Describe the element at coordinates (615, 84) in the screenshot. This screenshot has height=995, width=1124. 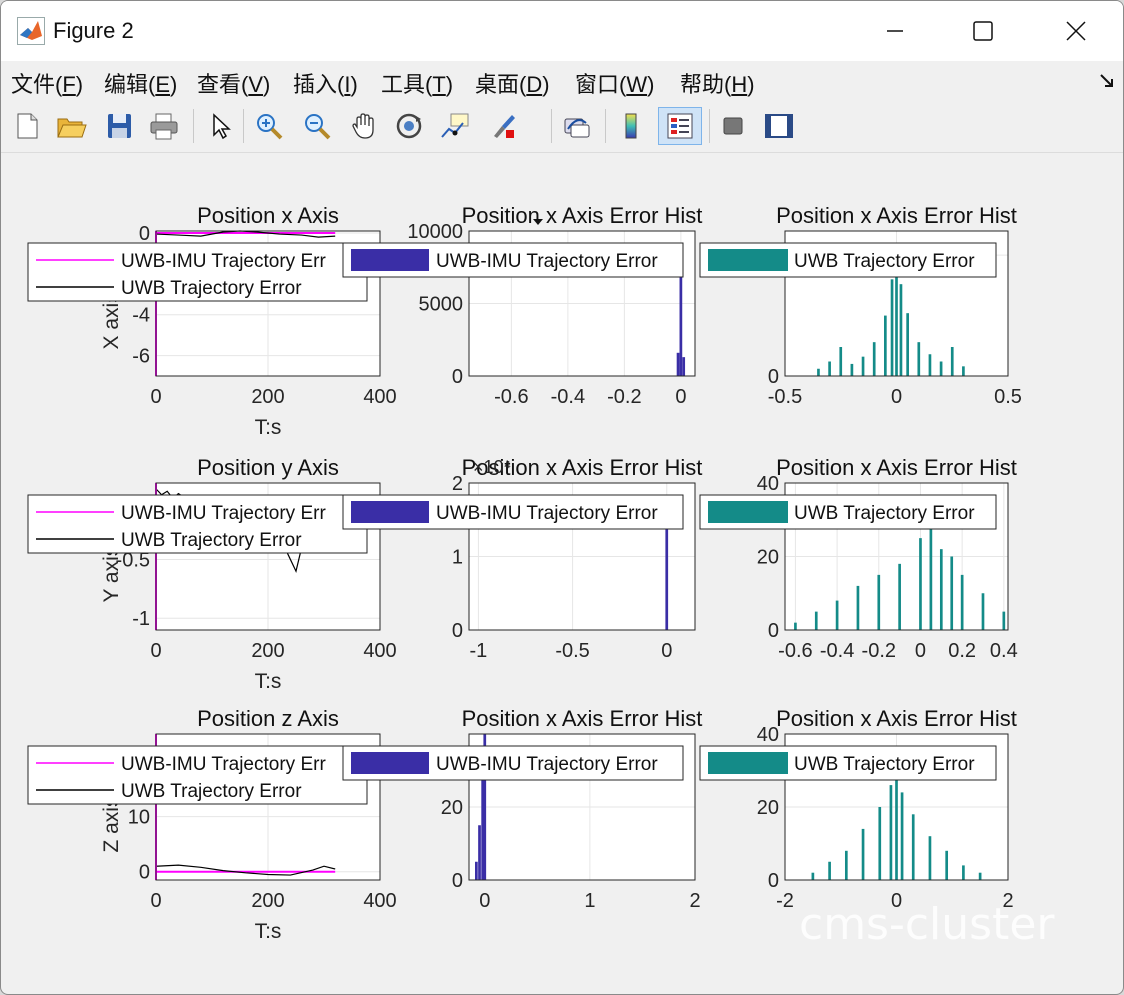
I see `menu-window: 窗口(W)` at that location.